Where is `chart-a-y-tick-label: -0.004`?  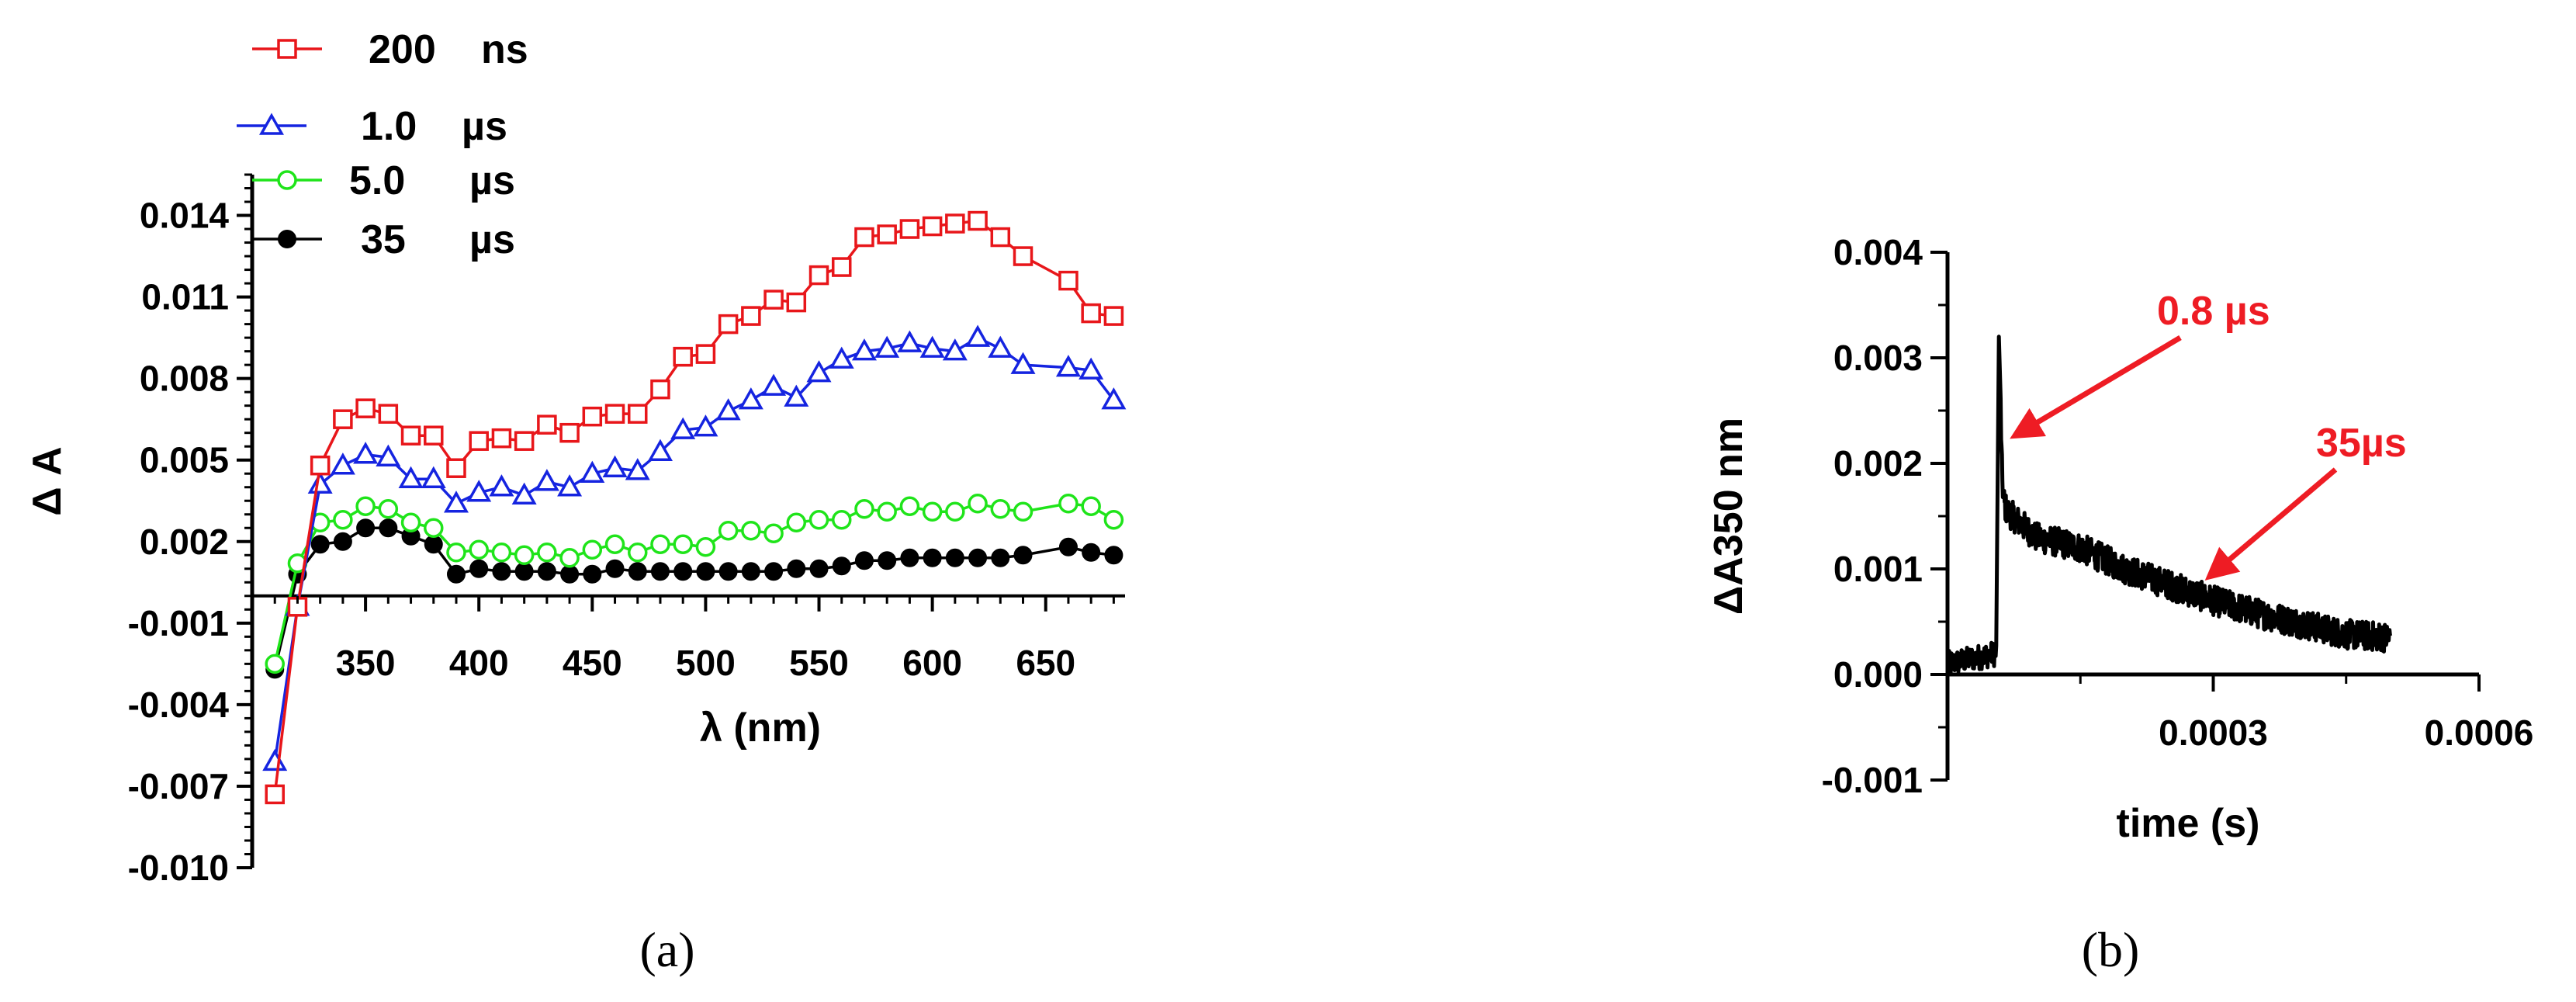 chart-a-y-tick-label: -0.004 is located at coordinates (179, 705).